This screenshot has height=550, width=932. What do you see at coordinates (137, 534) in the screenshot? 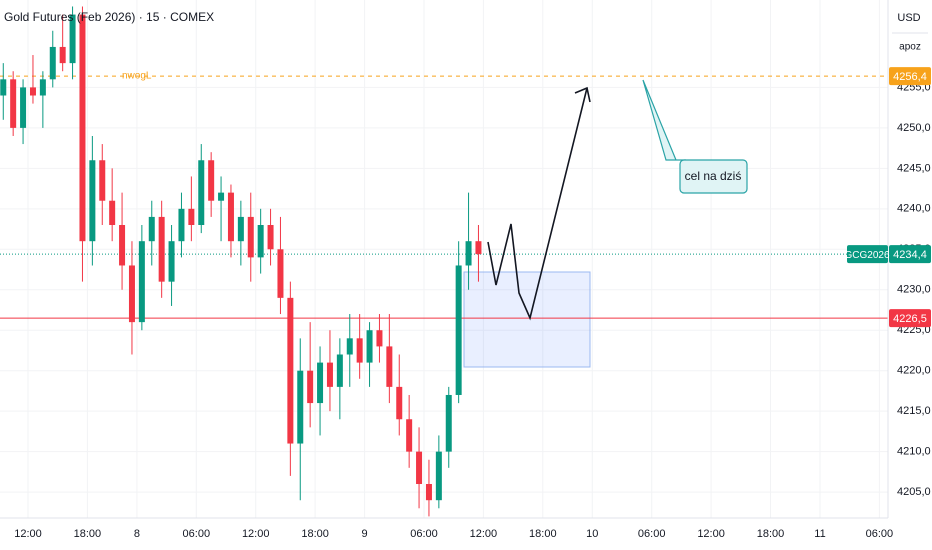
I see `x-tick-label: 8` at bounding box center [137, 534].